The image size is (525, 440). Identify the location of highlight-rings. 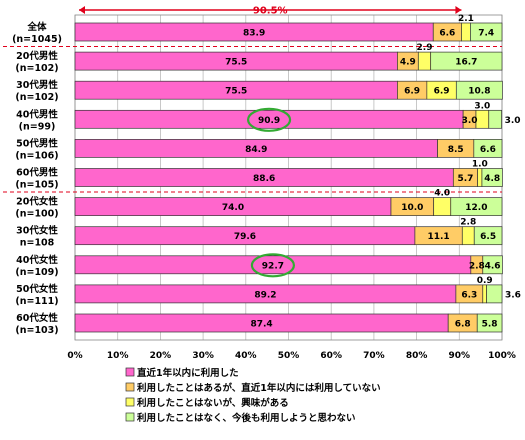
(271, 192).